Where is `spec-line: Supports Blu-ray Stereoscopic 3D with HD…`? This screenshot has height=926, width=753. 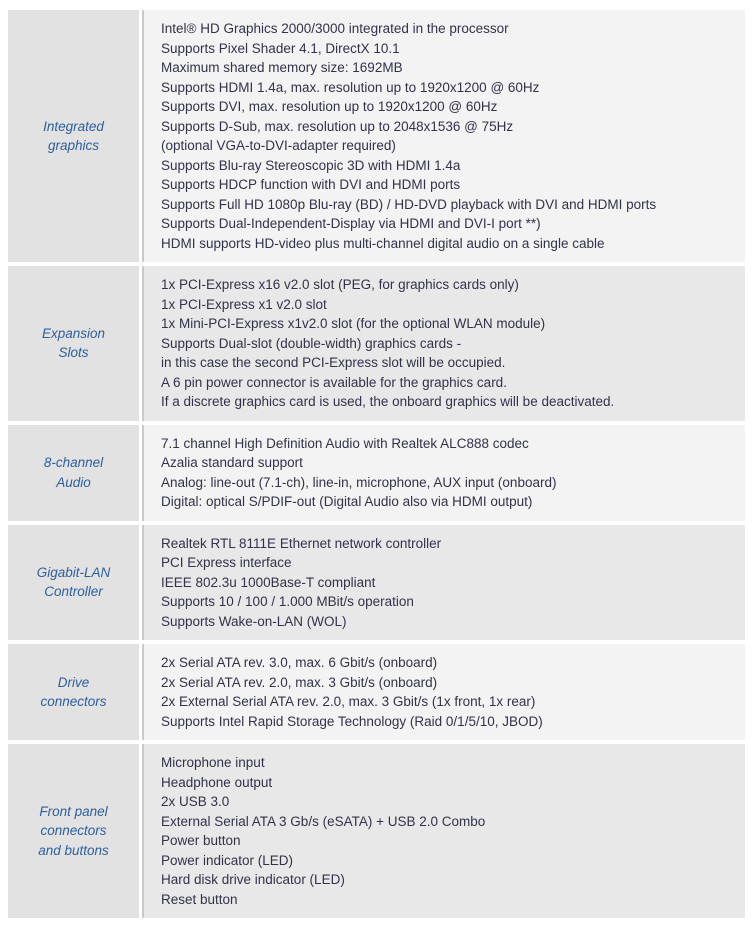
spec-line: Supports Blu-ray Stereoscopic 3D with HD… is located at coordinates (311, 165).